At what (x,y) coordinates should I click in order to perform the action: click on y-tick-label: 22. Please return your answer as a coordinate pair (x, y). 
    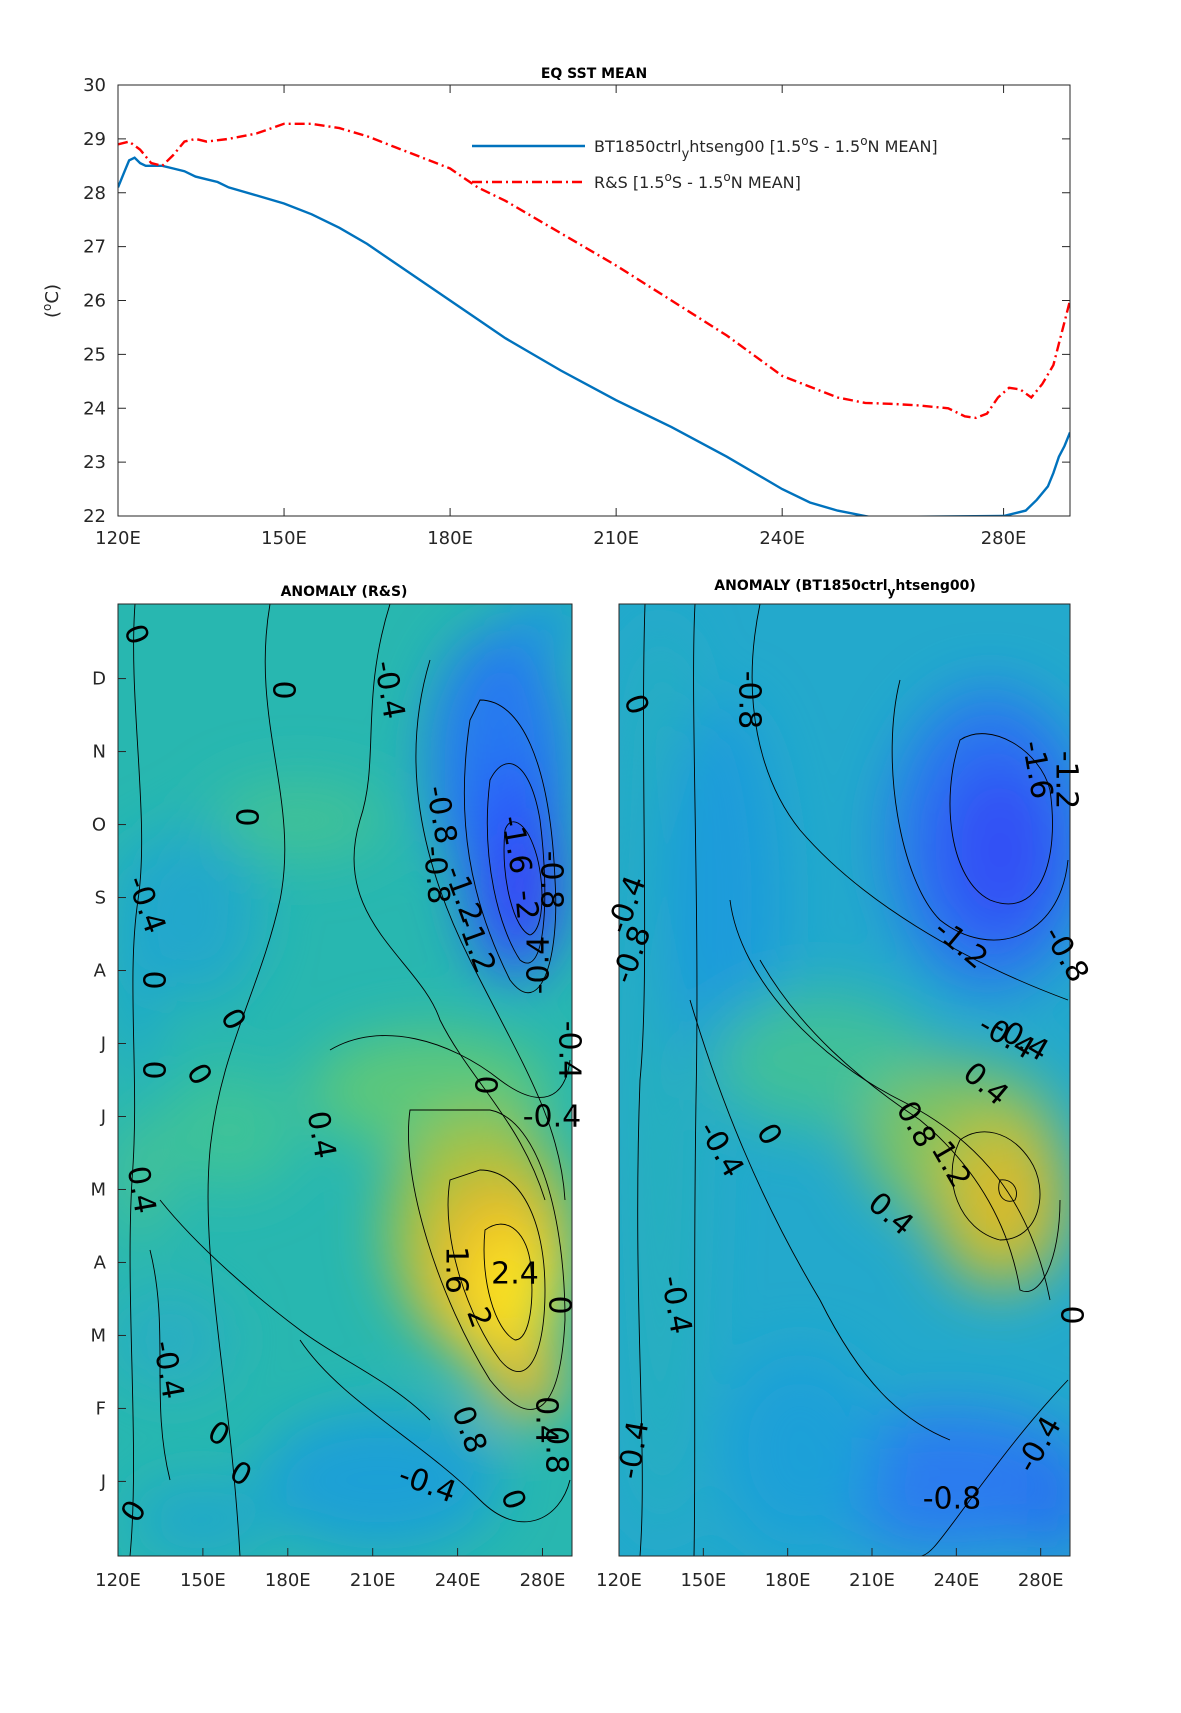
    Looking at the image, I should click on (94, 516).